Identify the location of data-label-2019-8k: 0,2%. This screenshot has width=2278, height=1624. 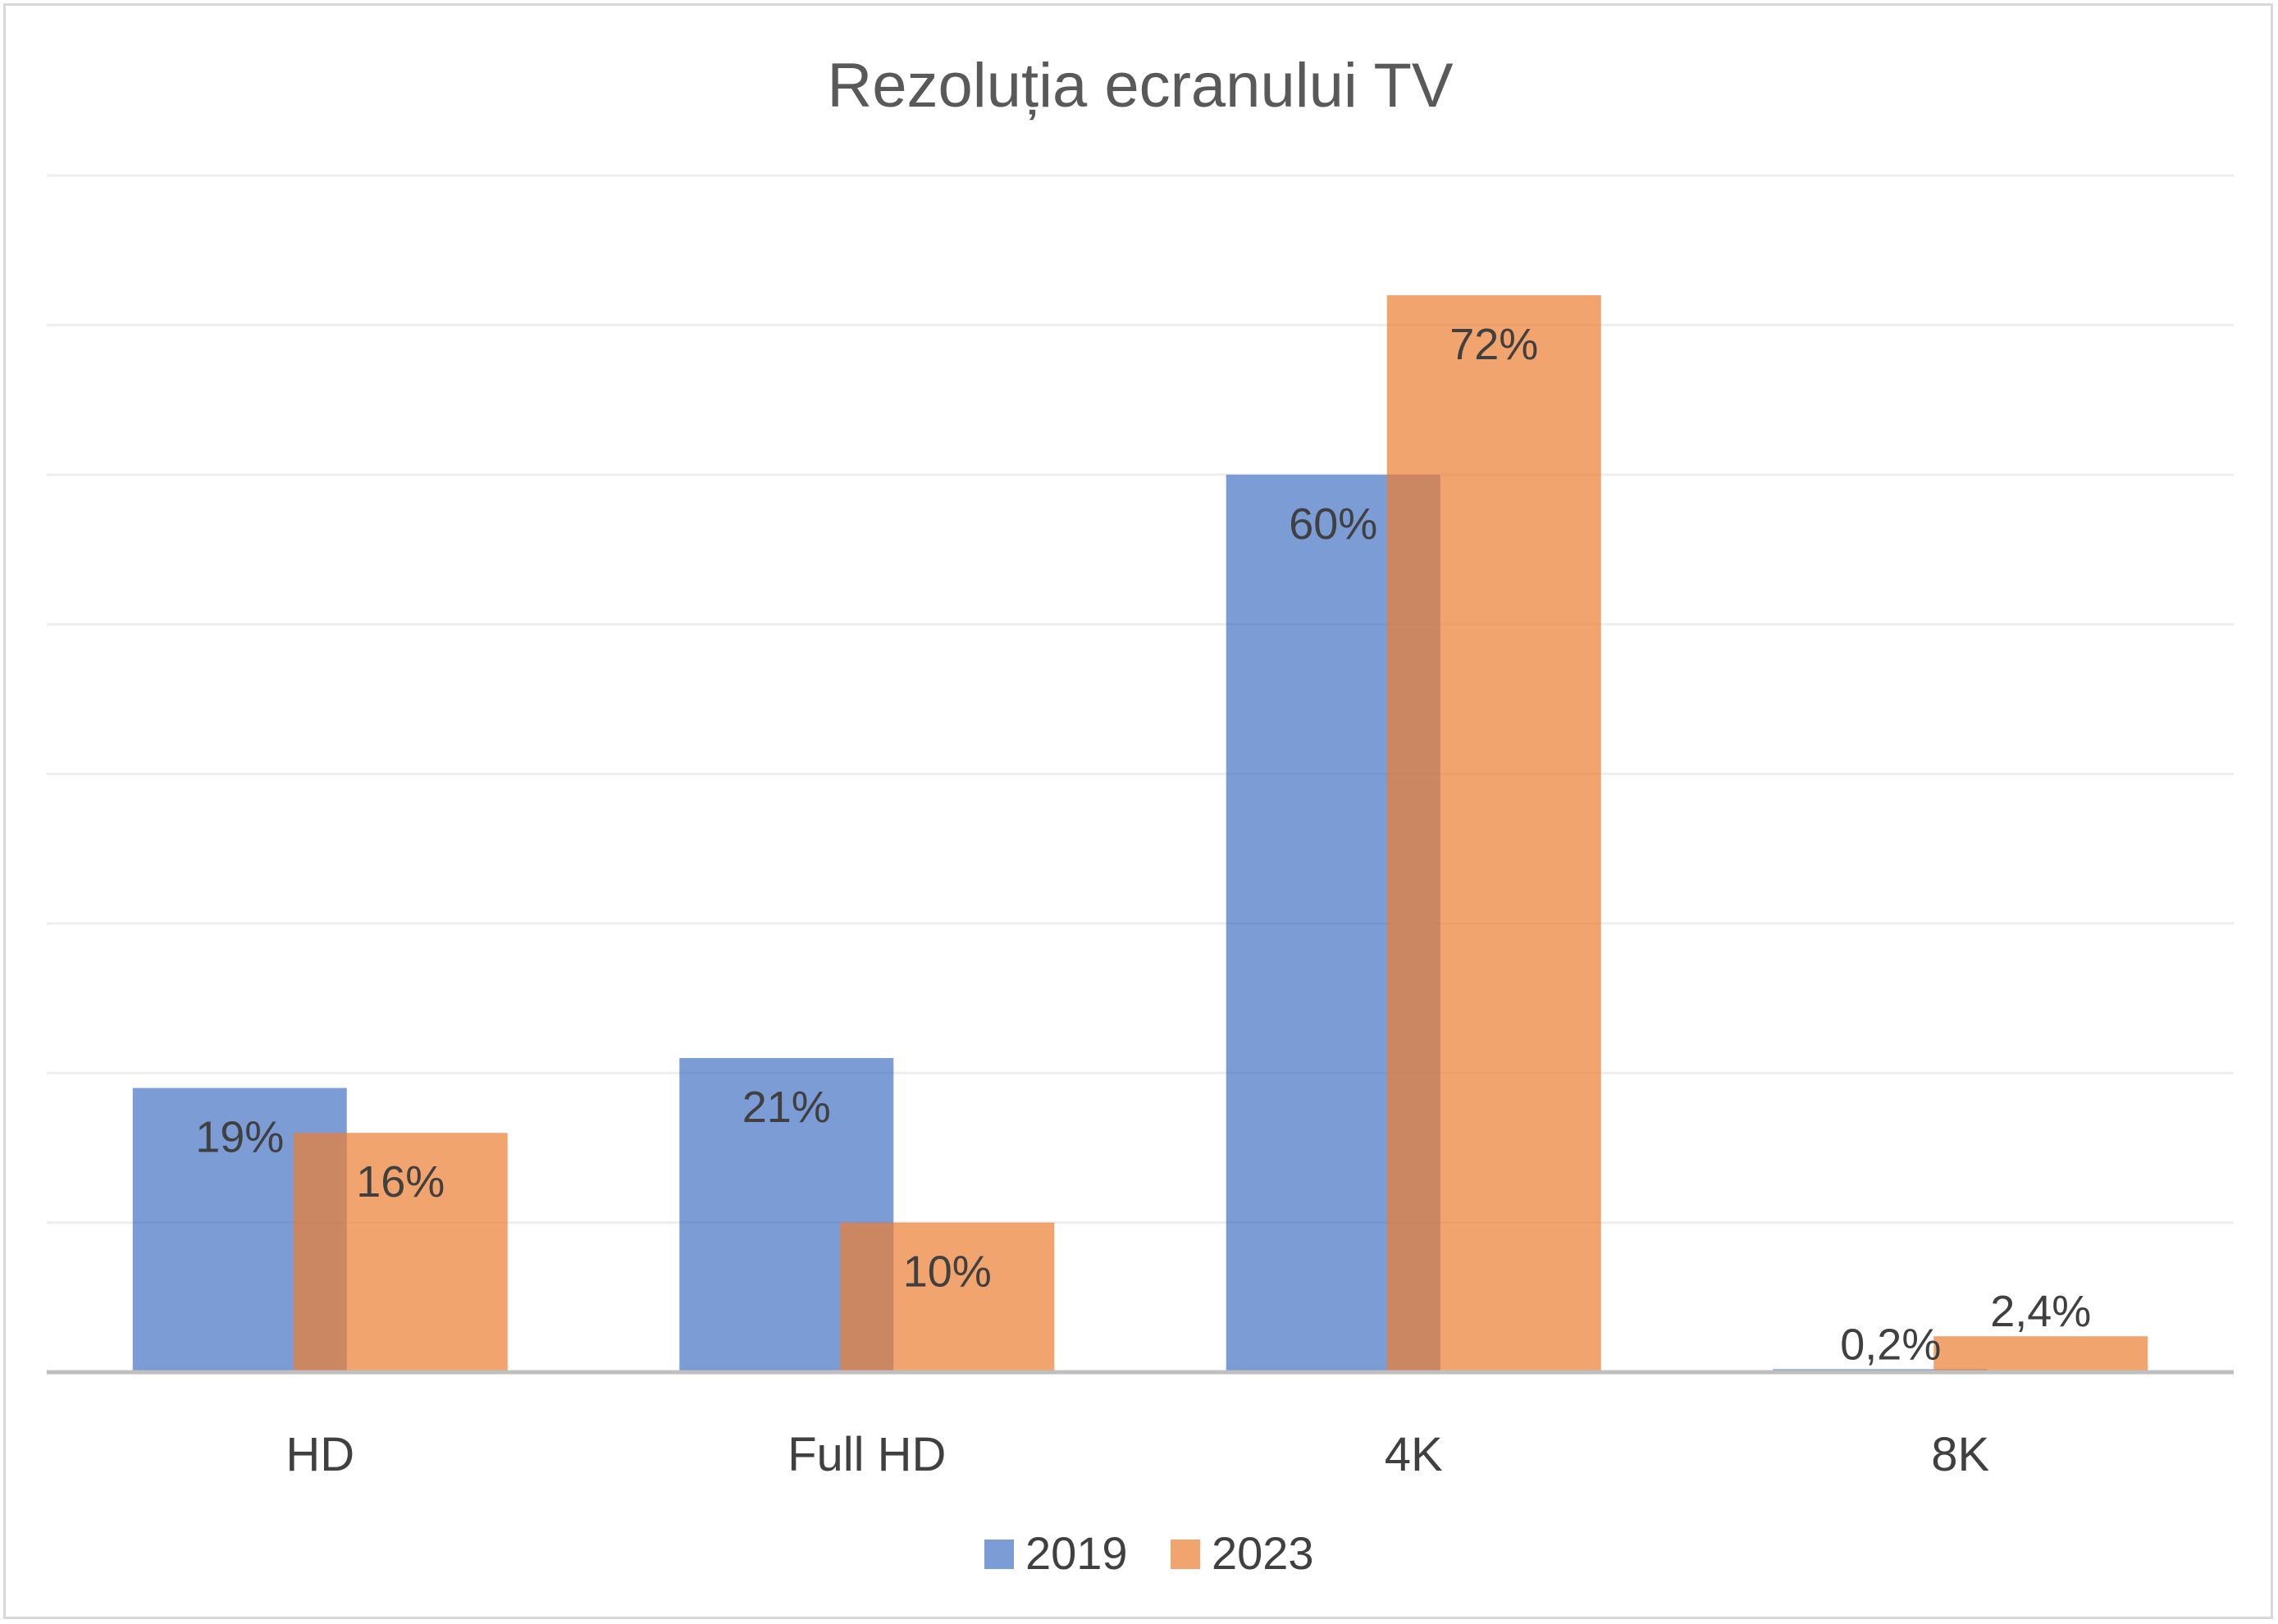
(1891, 1344).